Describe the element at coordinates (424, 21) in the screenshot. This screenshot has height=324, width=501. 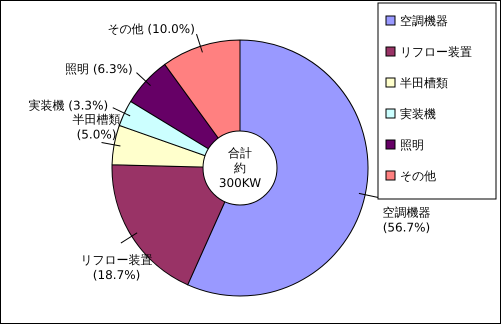
I see `legend-label: 空調機器` at that location.